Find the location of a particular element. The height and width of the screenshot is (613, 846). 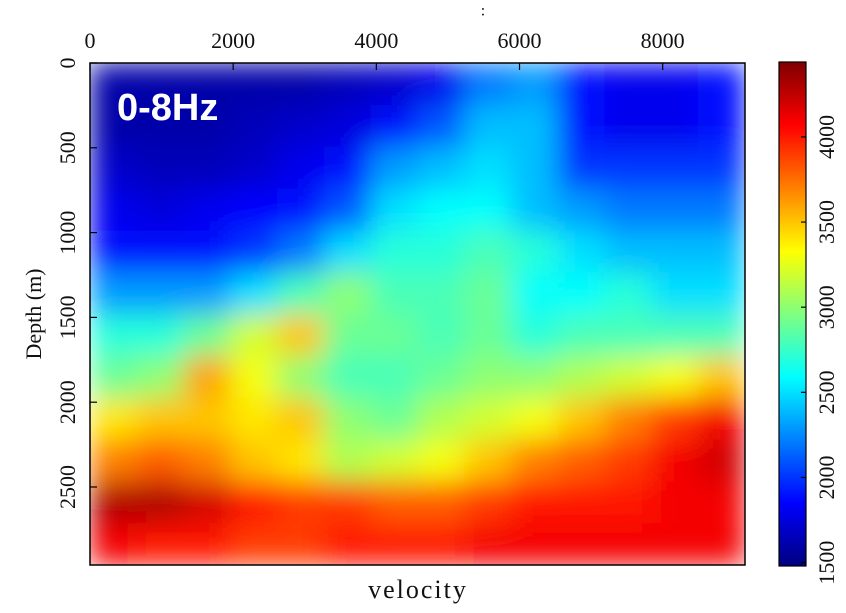

colorbar-tick-label: 2500 is located at coordinates (826, 392).